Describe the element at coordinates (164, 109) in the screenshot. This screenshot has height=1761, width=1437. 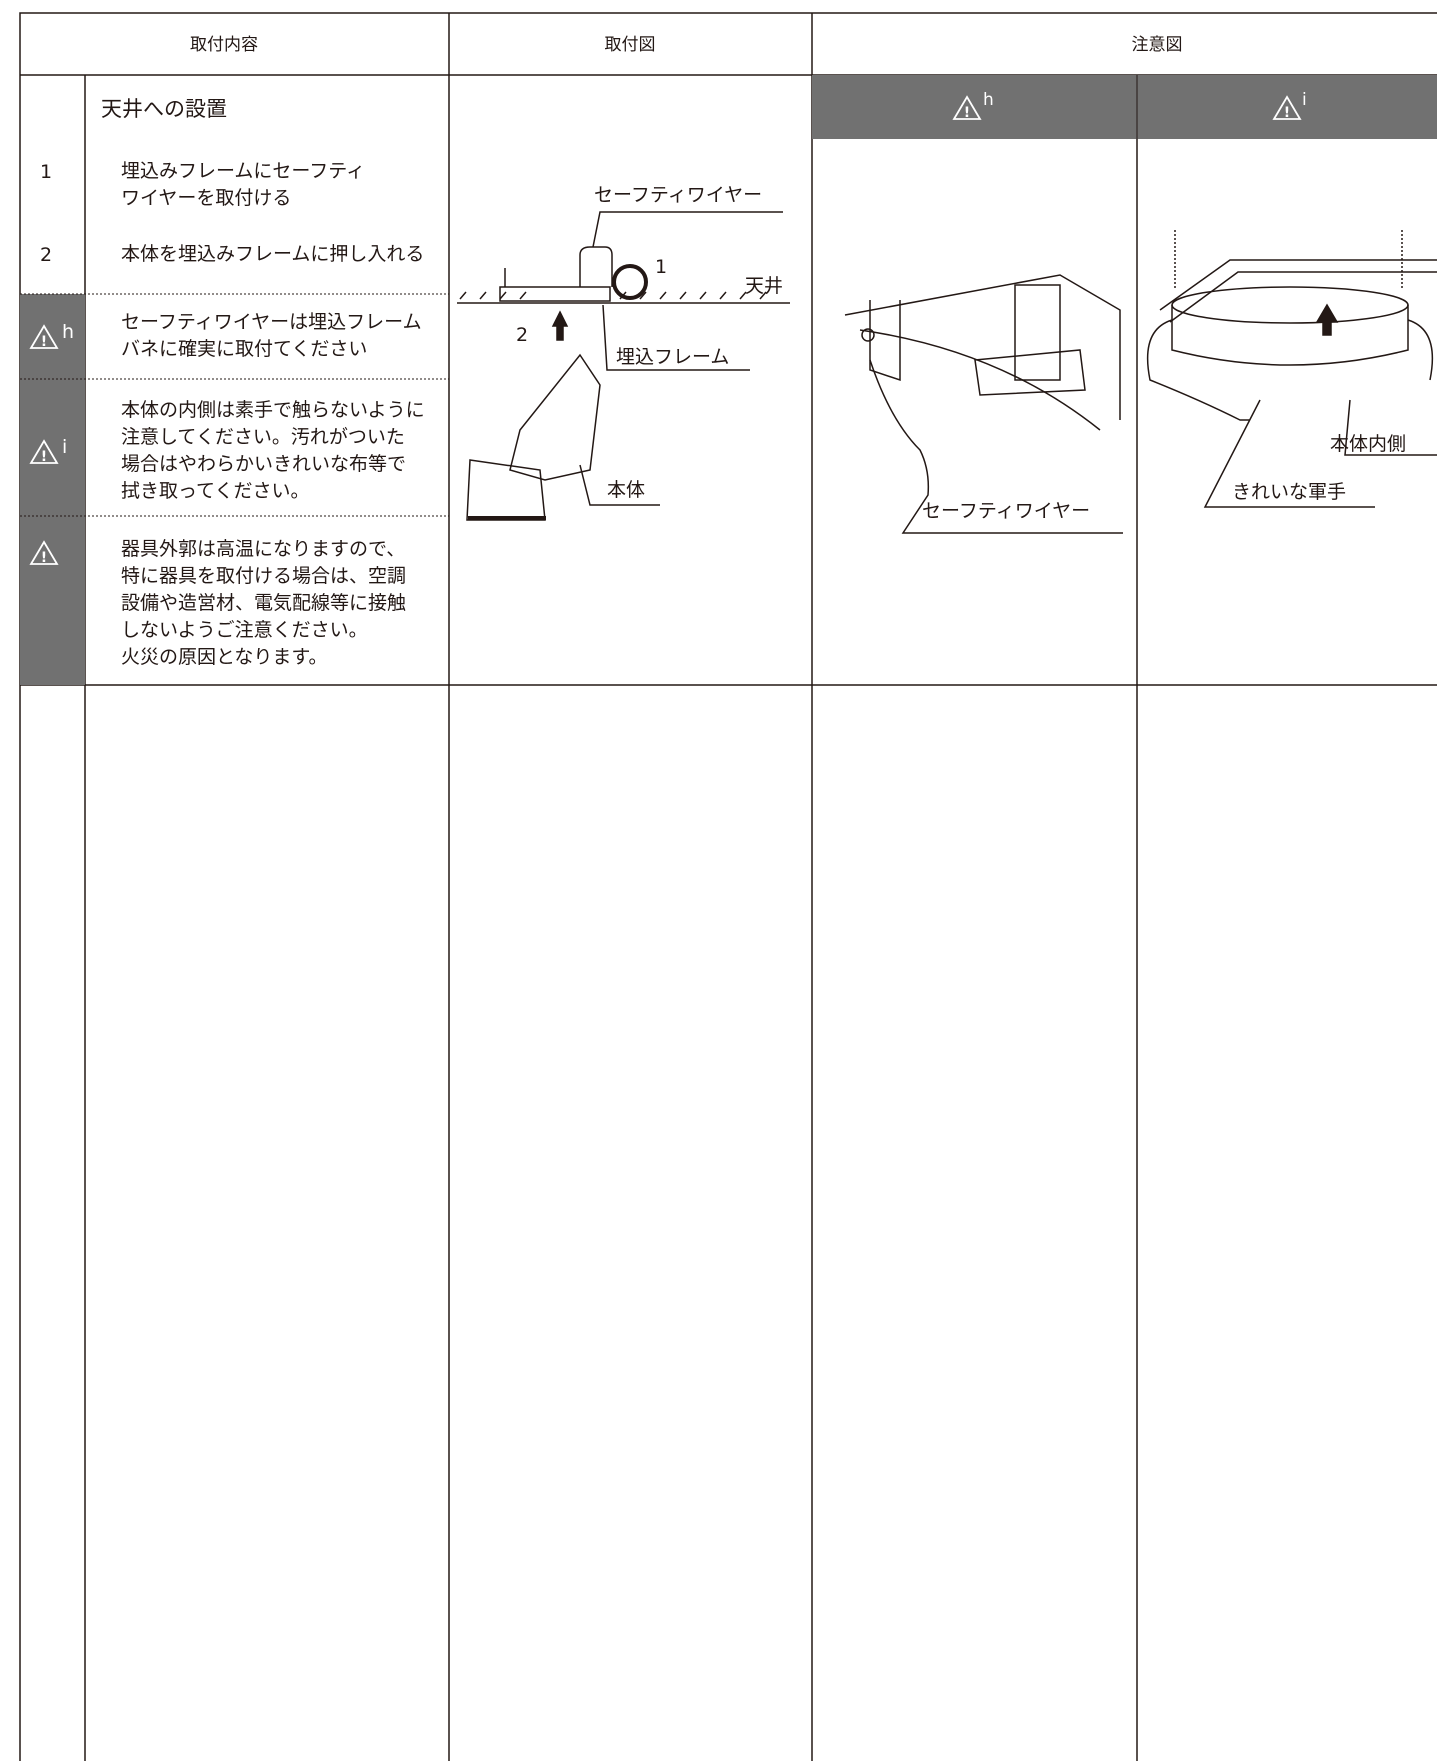
I see `section-title: 天井への設置` at that location.